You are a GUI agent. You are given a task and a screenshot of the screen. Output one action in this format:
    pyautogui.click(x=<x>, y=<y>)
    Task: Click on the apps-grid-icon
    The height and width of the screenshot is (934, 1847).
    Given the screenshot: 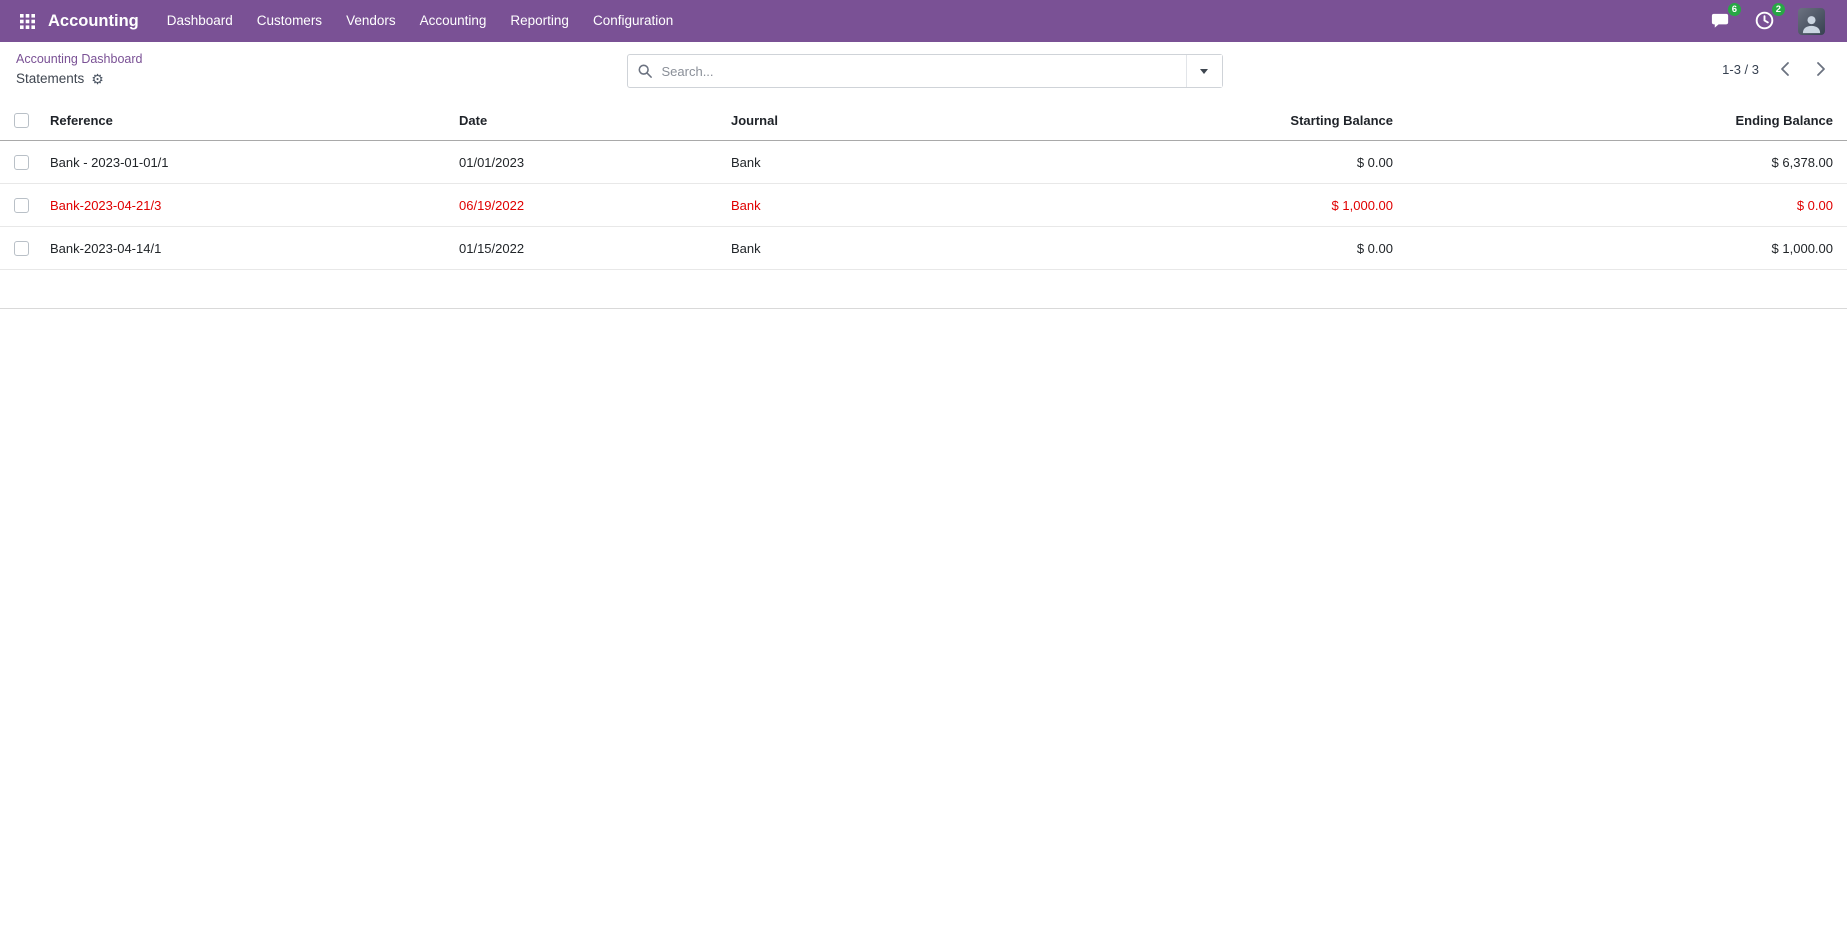 What is the action you would take?
    pyautogui.click(x=27, y=21)
    